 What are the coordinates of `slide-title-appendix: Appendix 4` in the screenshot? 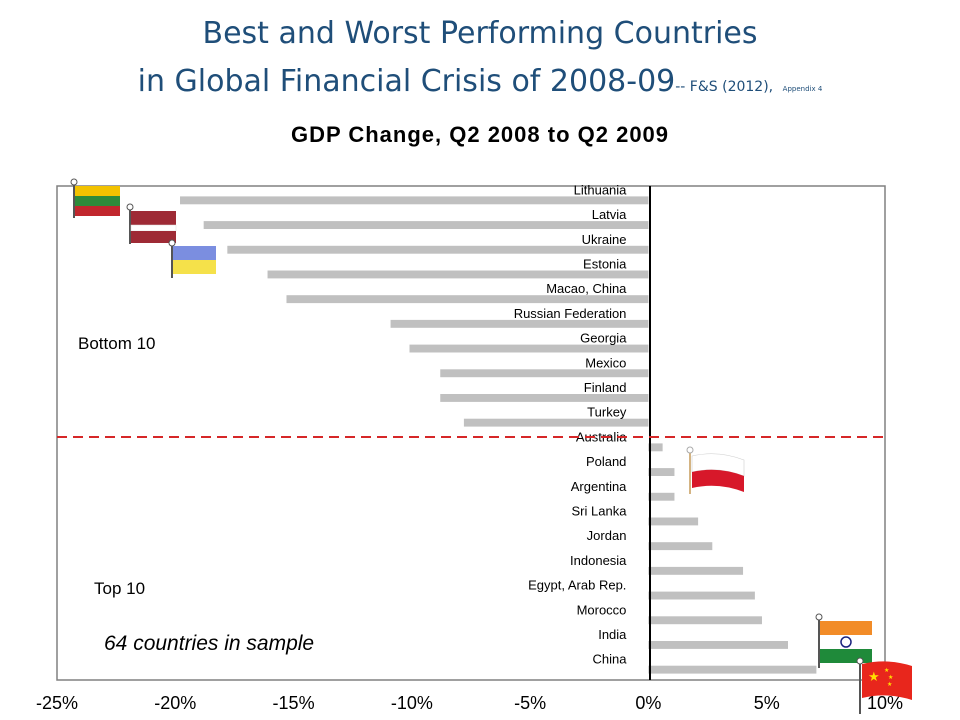 It's located at (802, 89).